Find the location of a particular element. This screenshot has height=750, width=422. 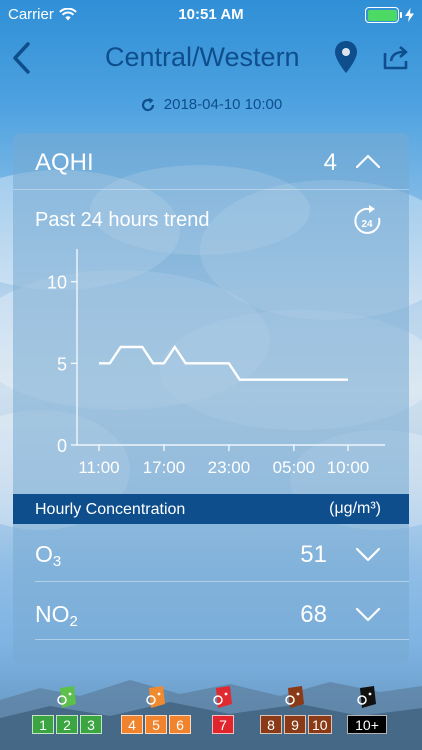

legend-group: 10+ is located at coordinates (367, 724).